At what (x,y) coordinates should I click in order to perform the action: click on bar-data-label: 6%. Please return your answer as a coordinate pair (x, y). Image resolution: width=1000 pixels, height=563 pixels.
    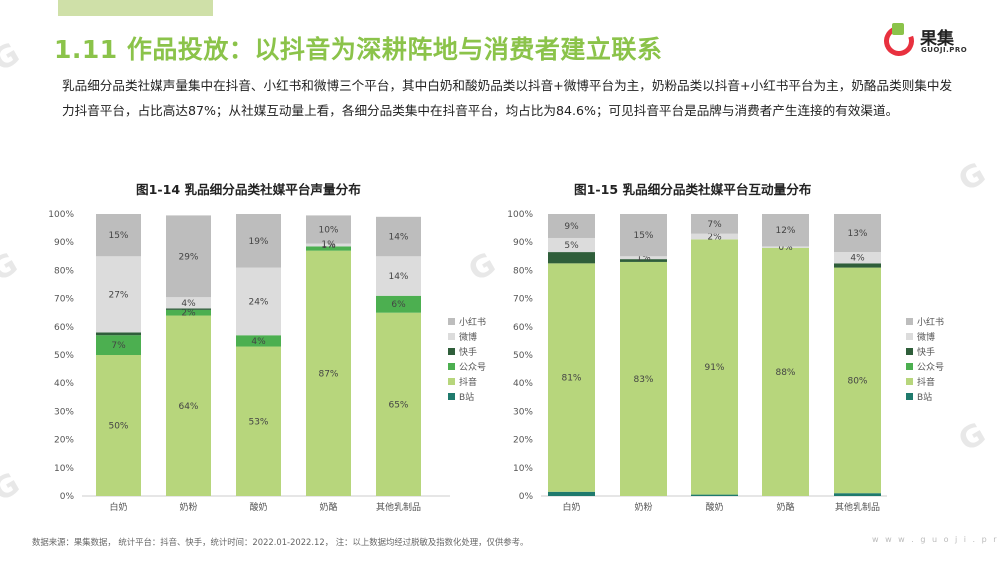
    Looking at the image, I should click on (398, 305).